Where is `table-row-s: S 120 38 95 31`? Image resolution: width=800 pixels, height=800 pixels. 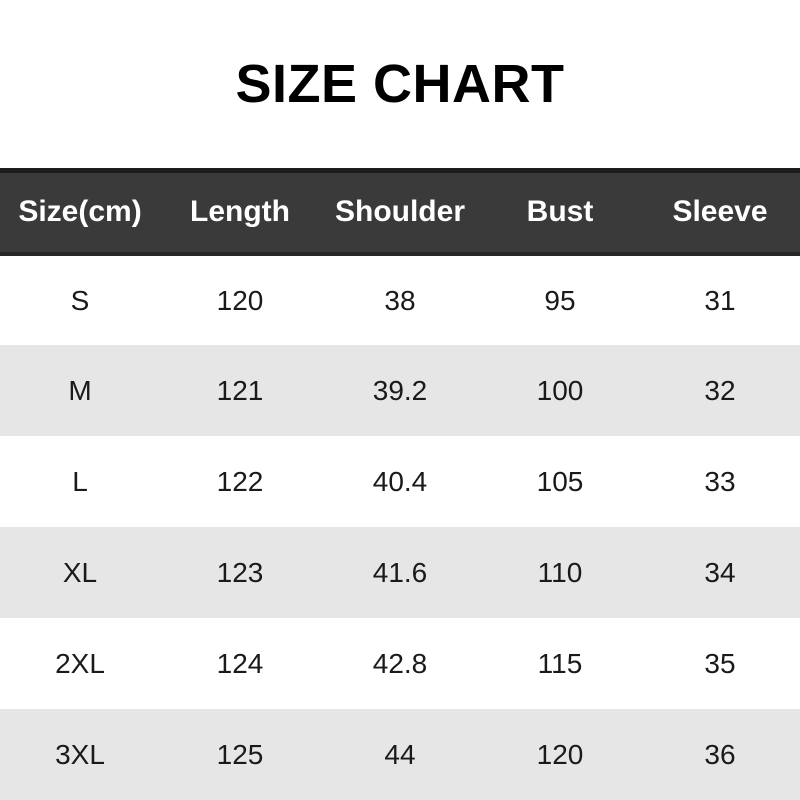 table-row-s: S 120 38 95 31 is located at coordinates (400, 299).